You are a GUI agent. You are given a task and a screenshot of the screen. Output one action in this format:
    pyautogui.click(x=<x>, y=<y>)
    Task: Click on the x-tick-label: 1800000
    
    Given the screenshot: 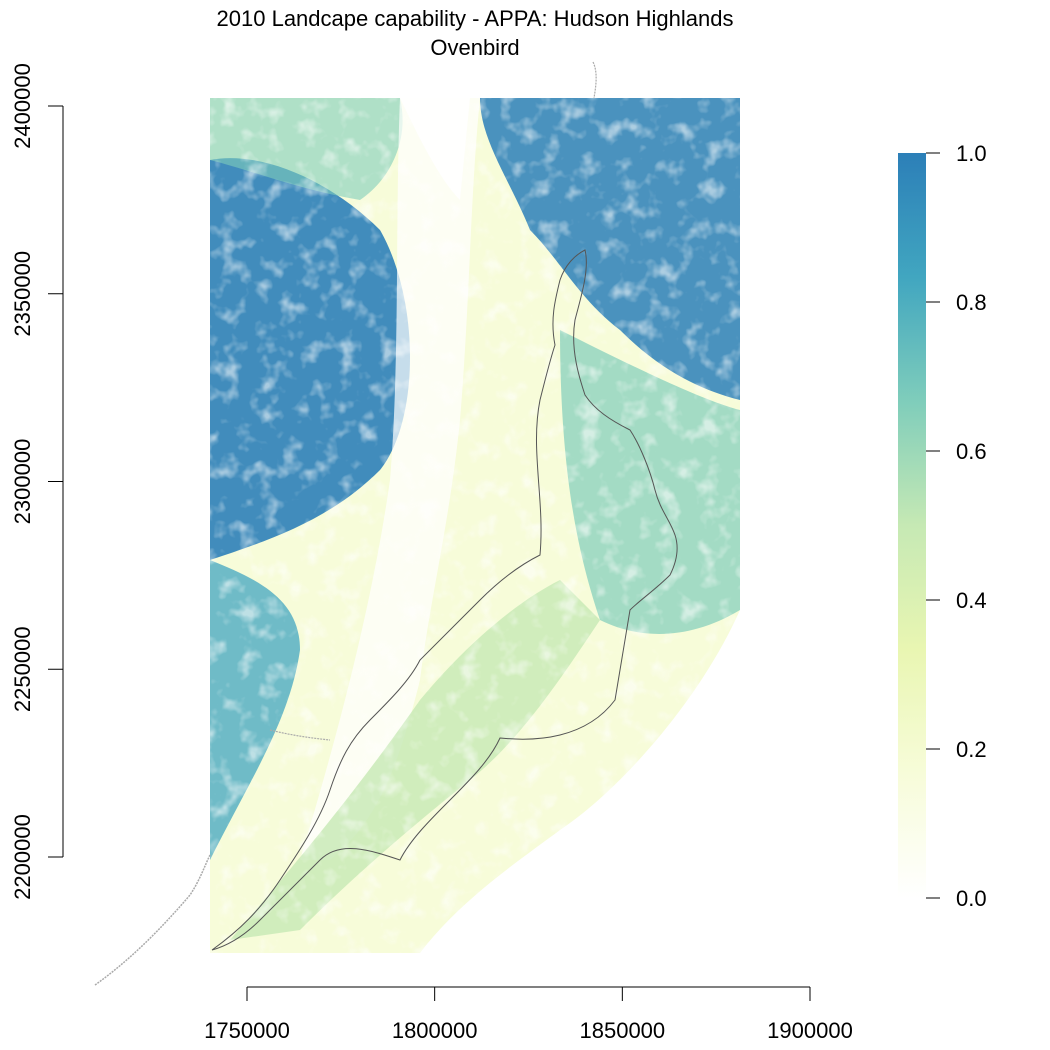 What is the action you would take?
    pyautogui.click(x=435, y=1030)
    